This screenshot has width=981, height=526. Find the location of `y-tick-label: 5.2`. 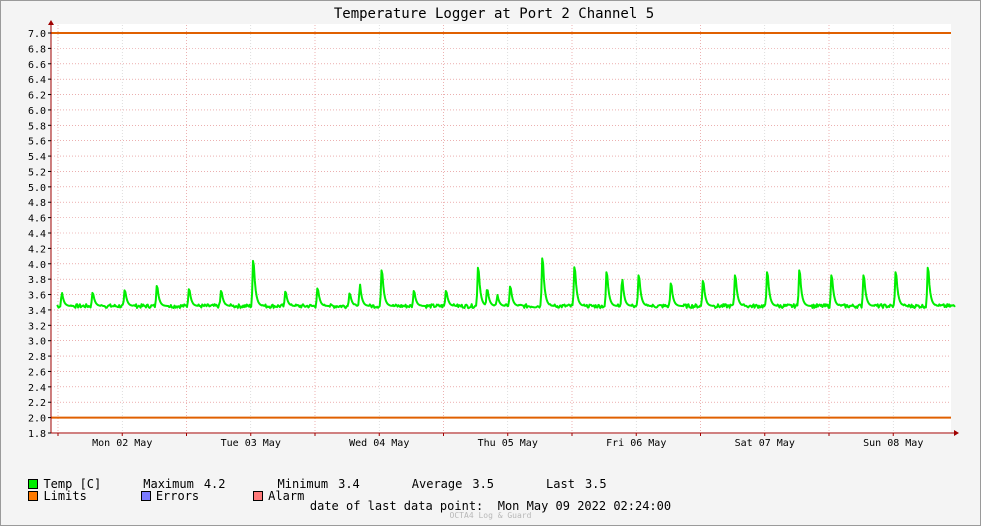

y-tick-label: 5.2 is located at coordinates (37, 172).